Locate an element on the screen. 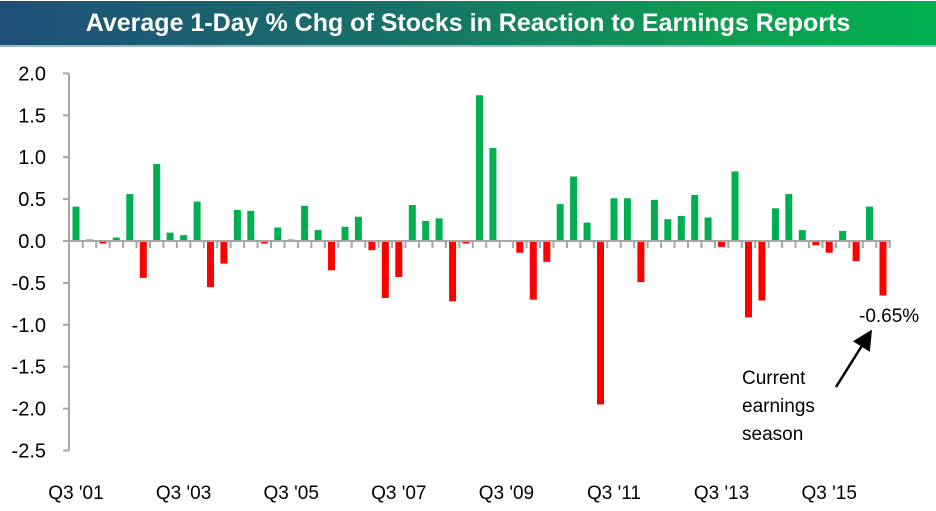  annotation-value-label: -0.65% is located at coordinates (889, 316).